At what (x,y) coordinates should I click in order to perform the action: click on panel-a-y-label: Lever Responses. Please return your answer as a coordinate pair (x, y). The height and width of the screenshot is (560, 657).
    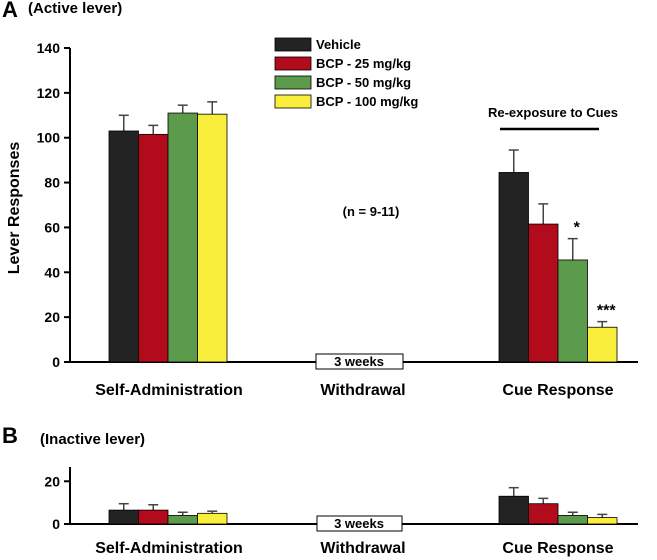
    Looking at the image, I should click on (14, 208).